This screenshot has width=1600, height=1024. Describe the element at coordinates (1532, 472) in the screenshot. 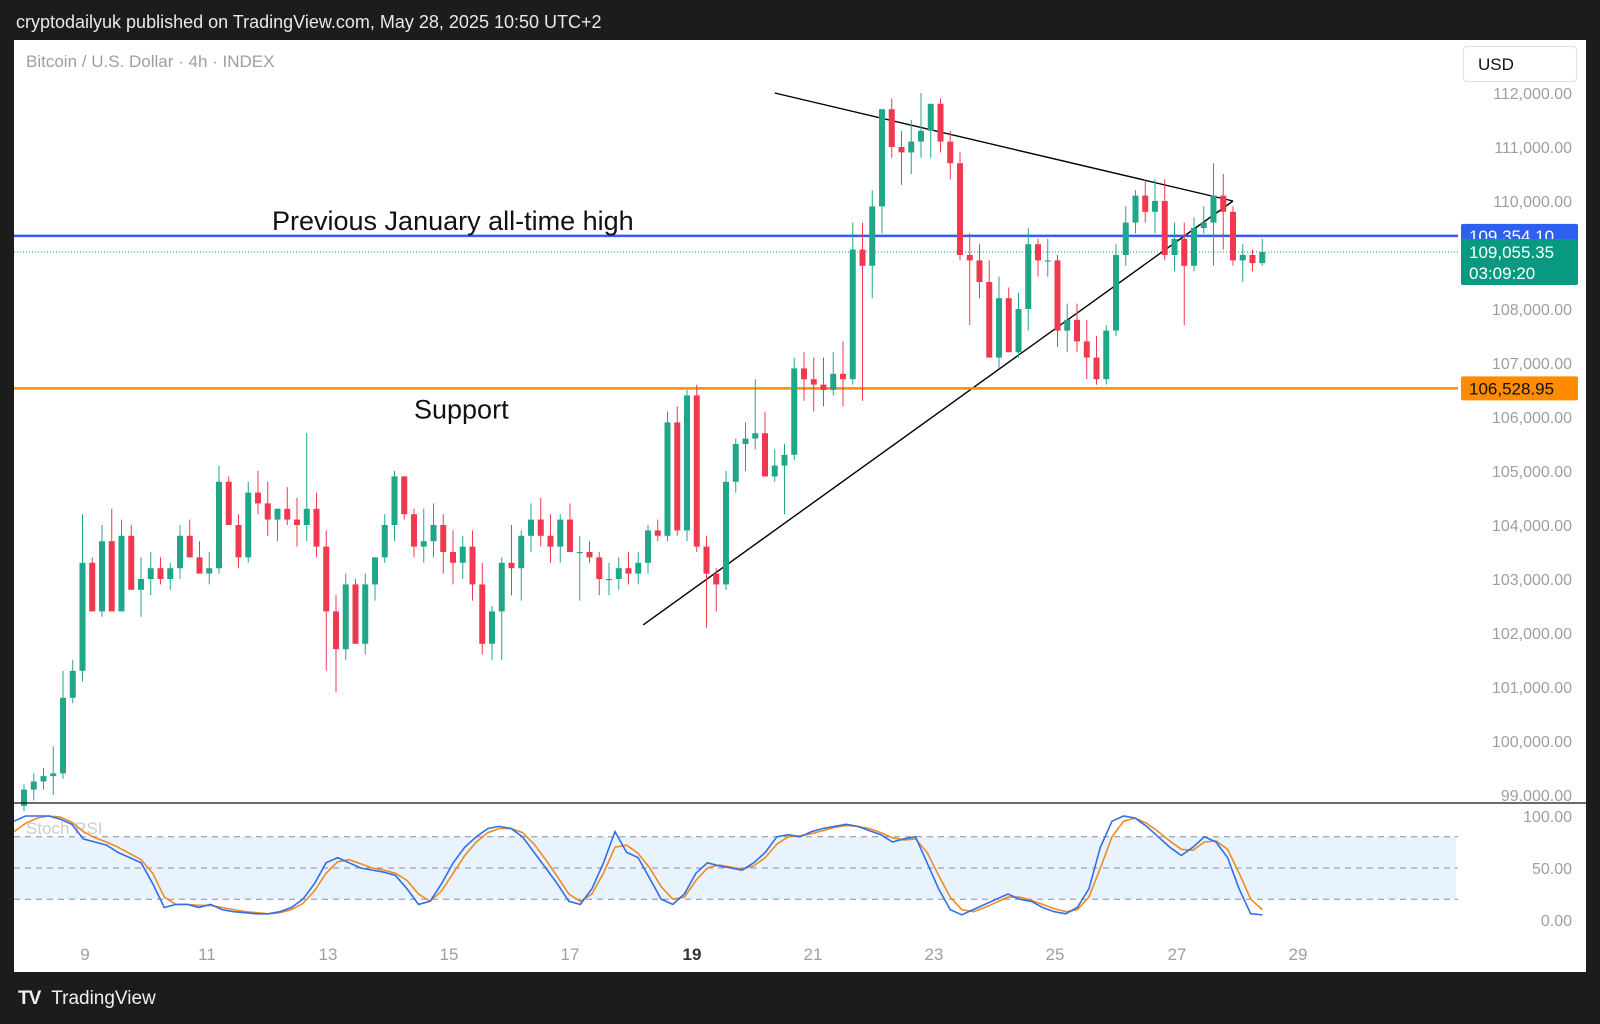

I see `price-tick-label: 105,000.00` at that location.